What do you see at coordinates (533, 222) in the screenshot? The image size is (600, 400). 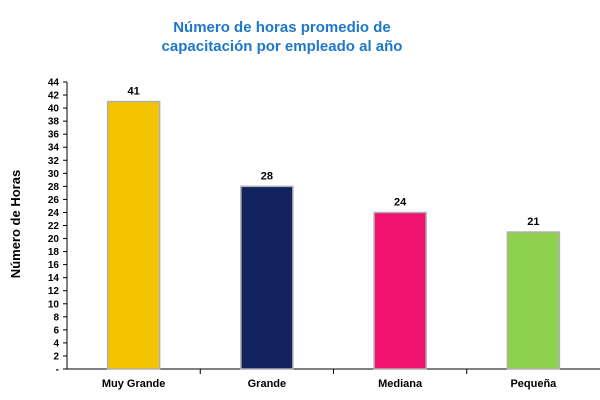 I see `data-label: 21` at bounding box center [533, 222].